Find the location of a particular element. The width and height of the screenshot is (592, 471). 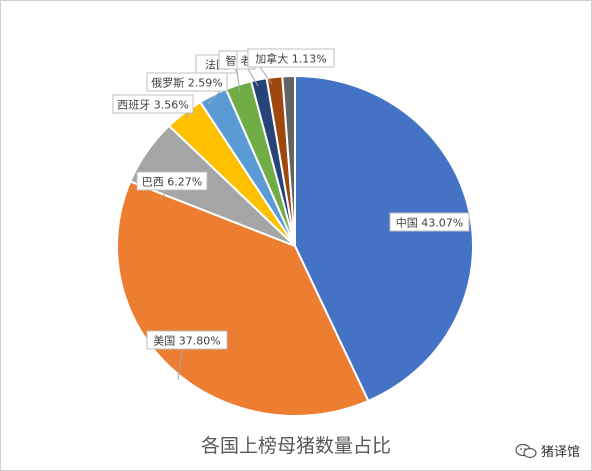

svg-text: 加拿大 1.13% is located at coordinates (290, 59).